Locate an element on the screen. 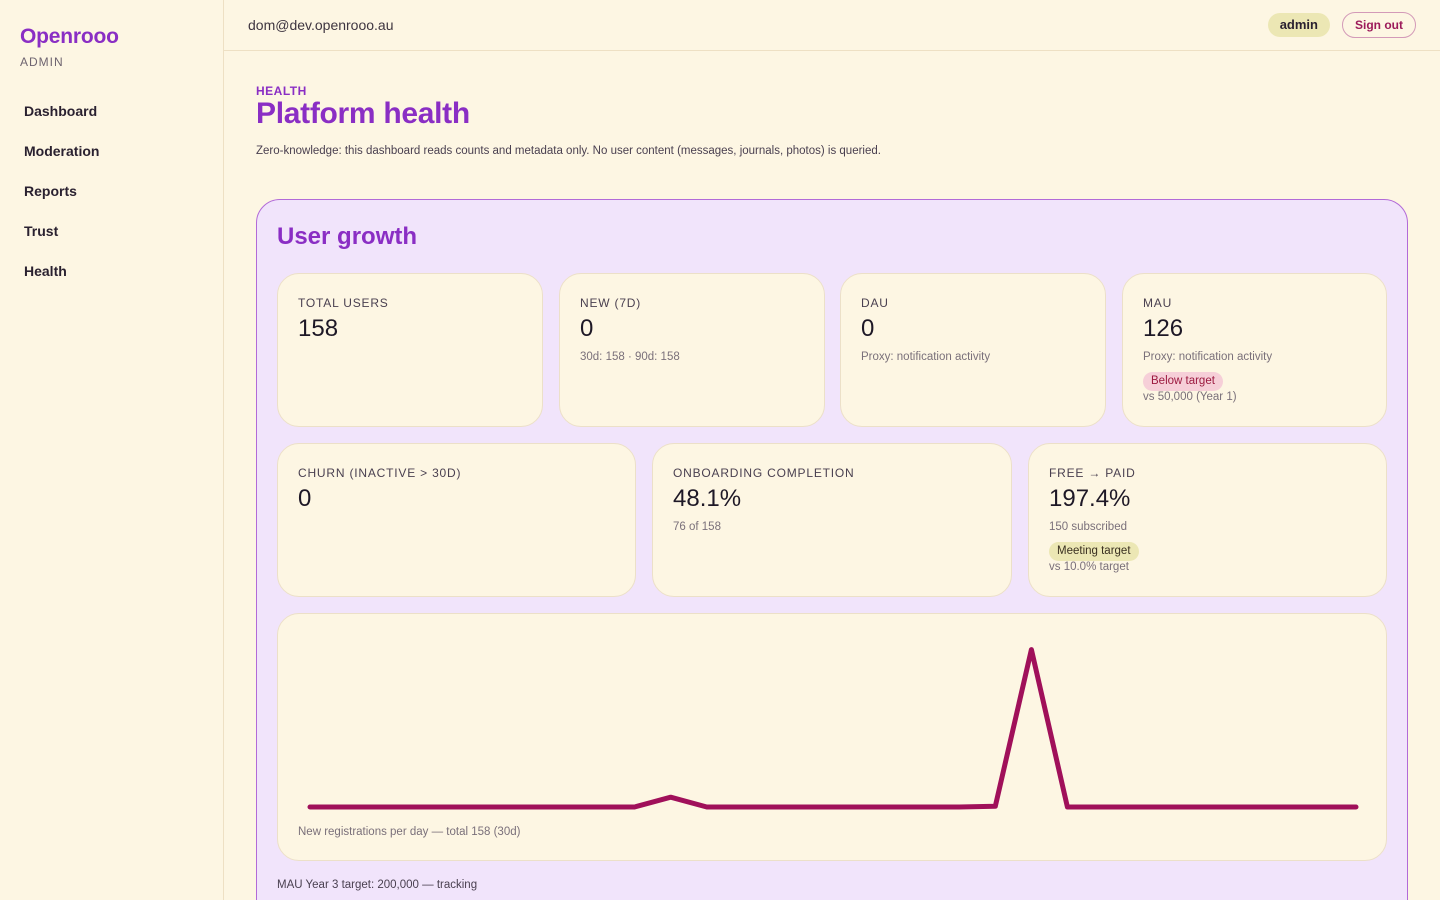 The height and width of the screenshot is (900, 1440). top-bar: dom@dev.openrooo.au admin Sign out is located at coordinates (832, 25).